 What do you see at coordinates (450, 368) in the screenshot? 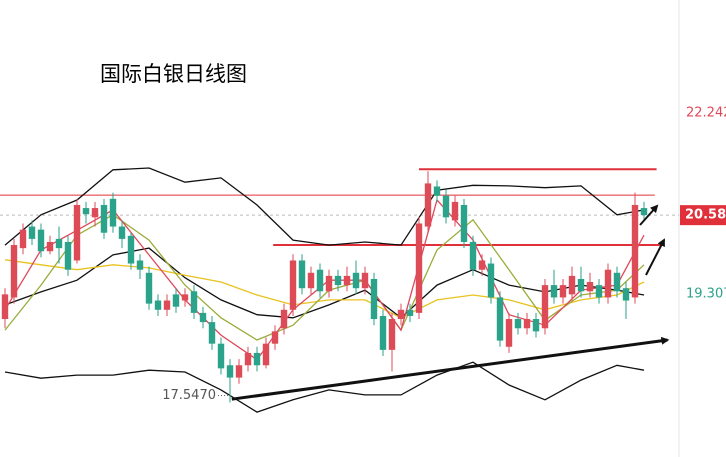
I see `trend-line` at bounding box center [450, 368].